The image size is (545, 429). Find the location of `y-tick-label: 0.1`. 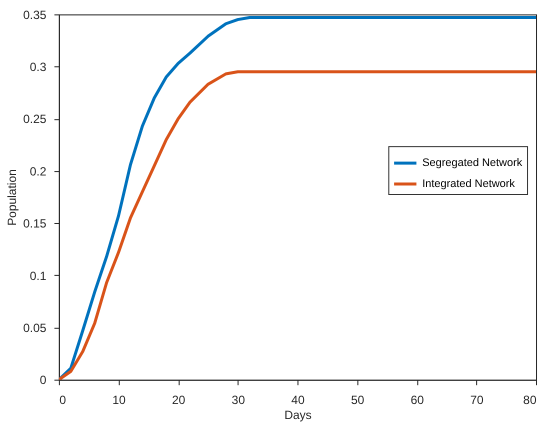

y-tick-label: 0.1 is located at coordinates (38, 275).